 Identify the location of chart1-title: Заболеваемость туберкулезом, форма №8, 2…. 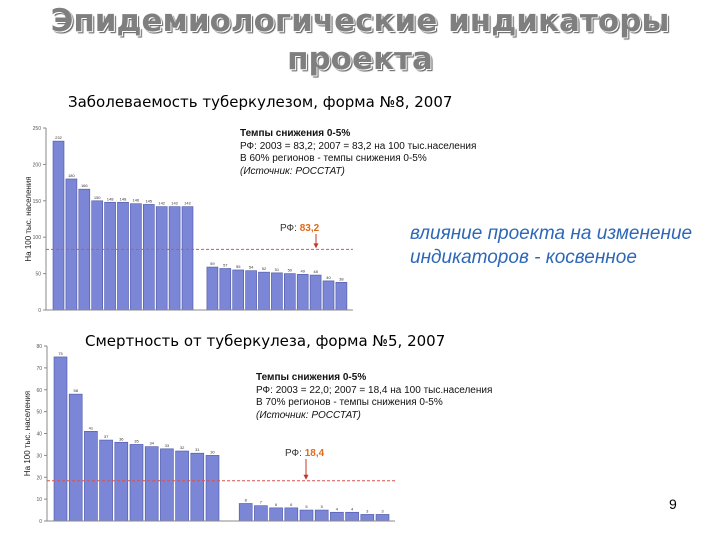
(260, 102).